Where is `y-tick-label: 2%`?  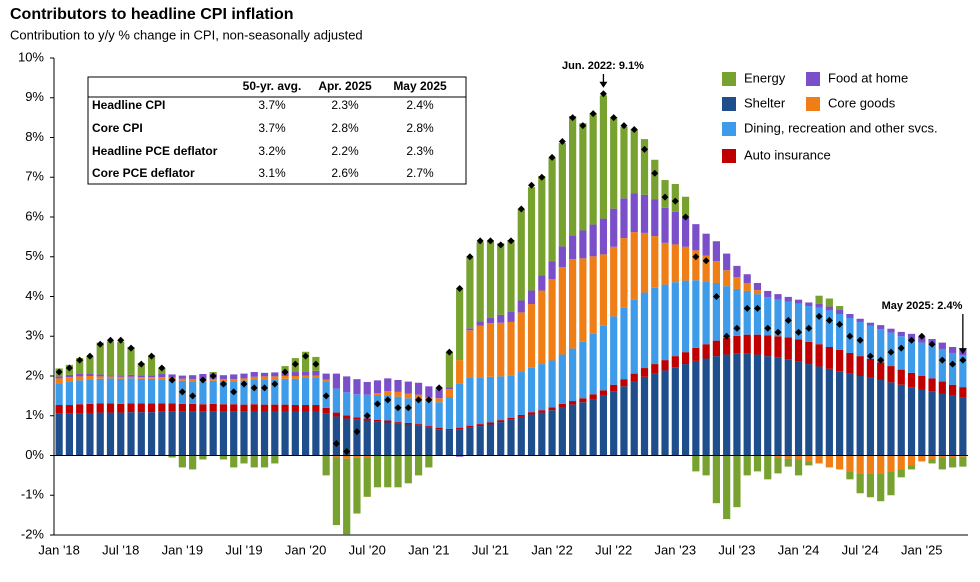
y-tick-label: 2% is located at coordinates (34, 374).